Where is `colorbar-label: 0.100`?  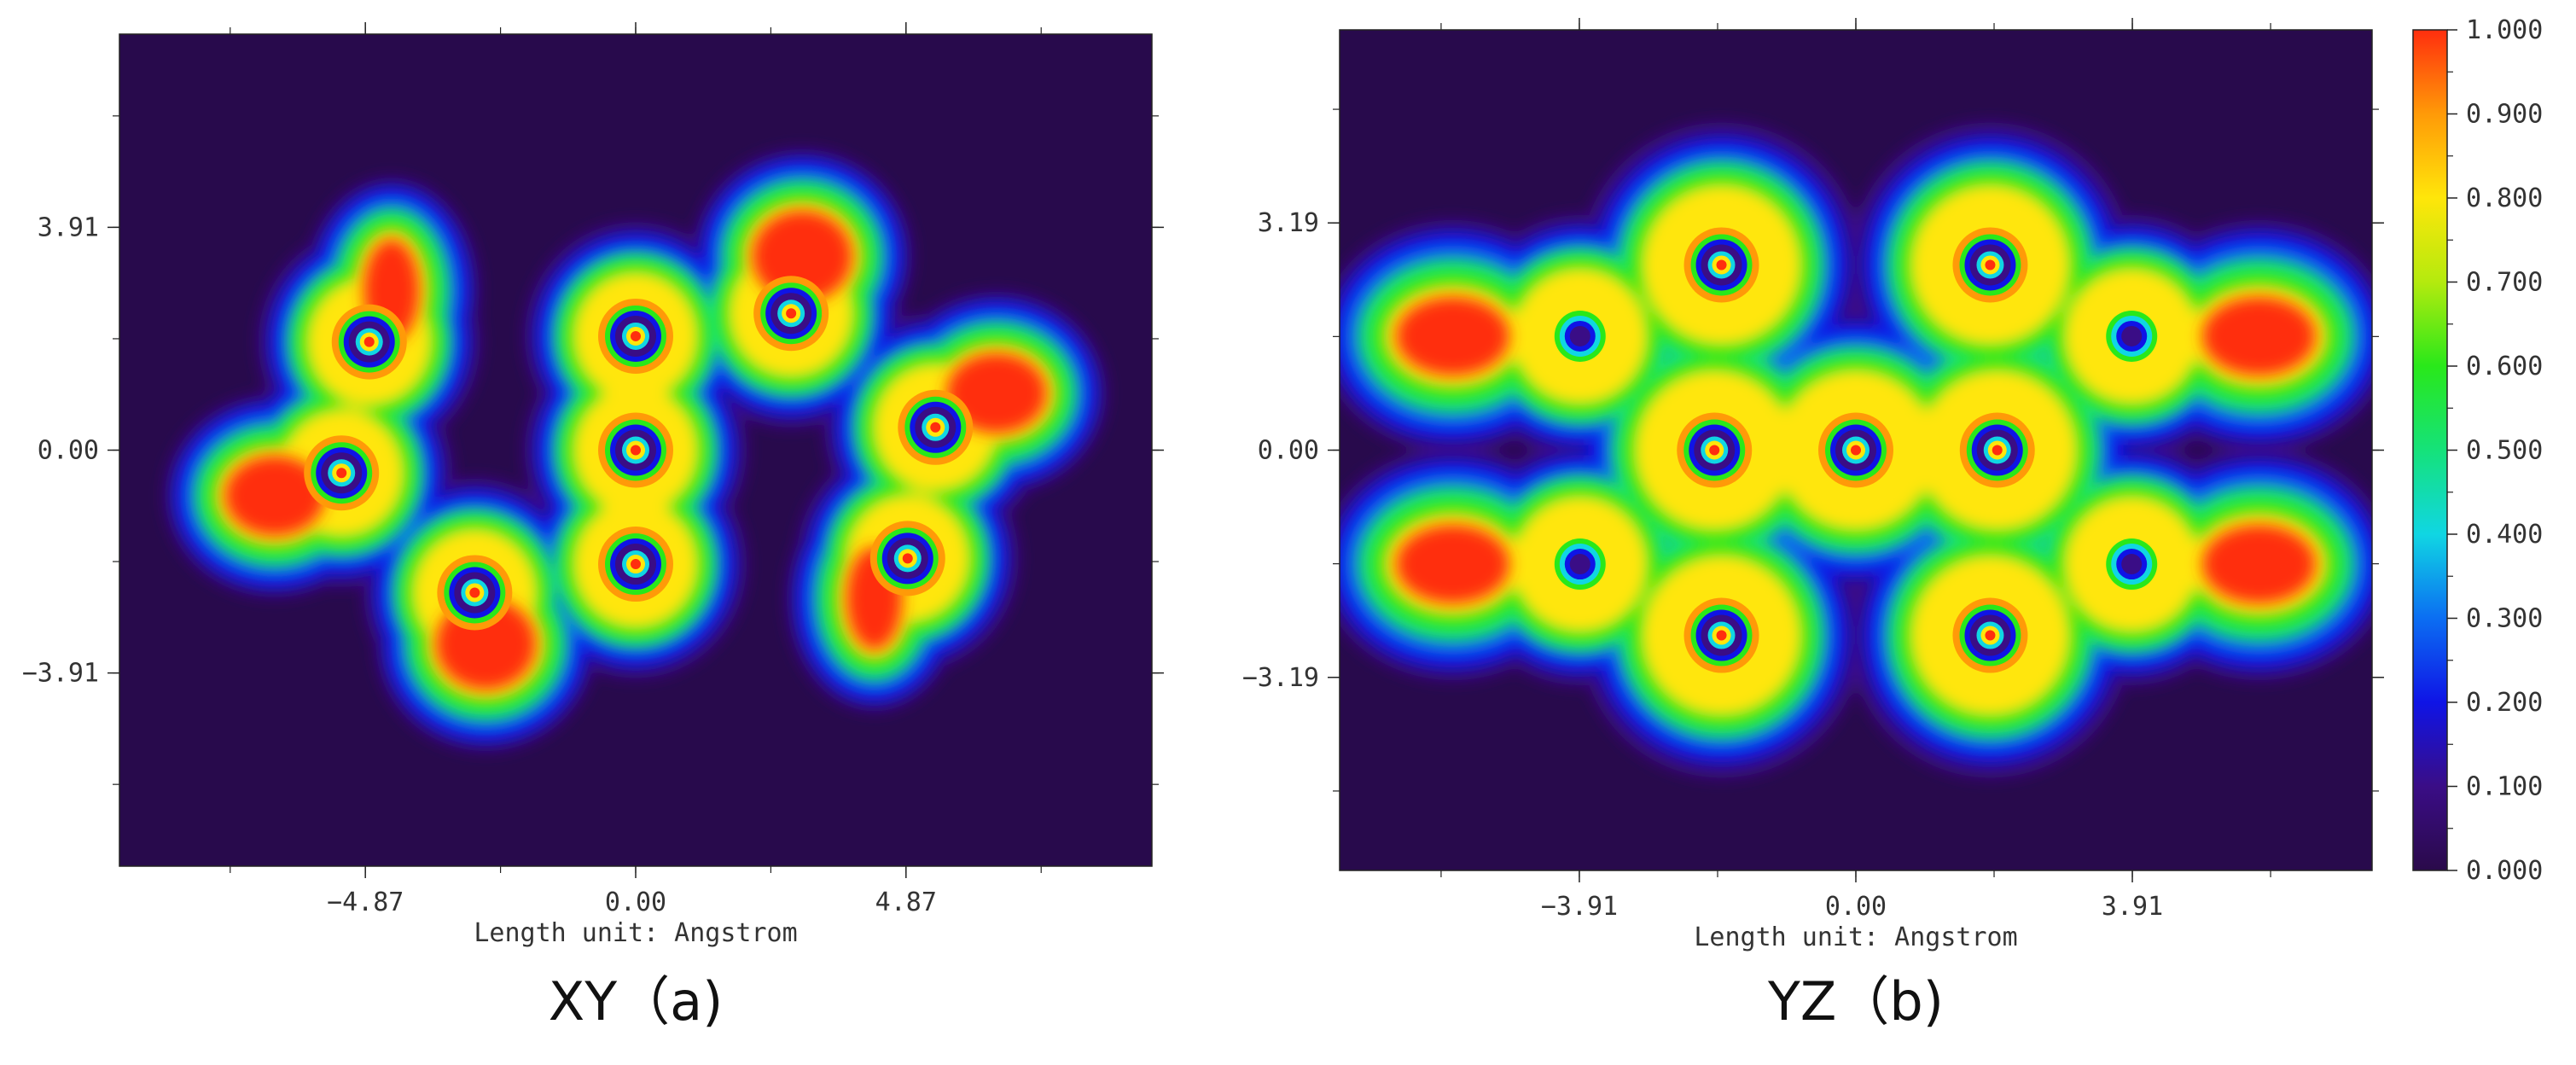 colorbar-label: 0.100 is located at coordinates (2504, 787).